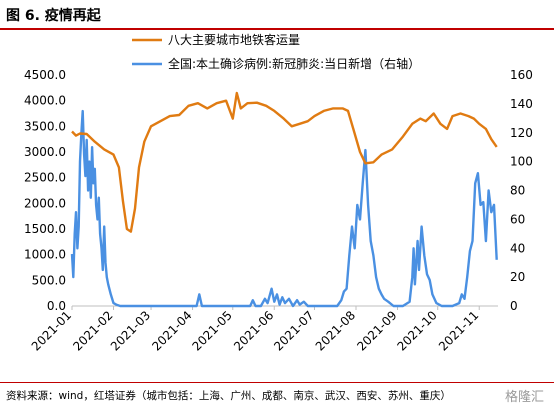 This screenshot has height=413, width=554. I want to click on x-tick-label: 2021-05, so click(212, 330).